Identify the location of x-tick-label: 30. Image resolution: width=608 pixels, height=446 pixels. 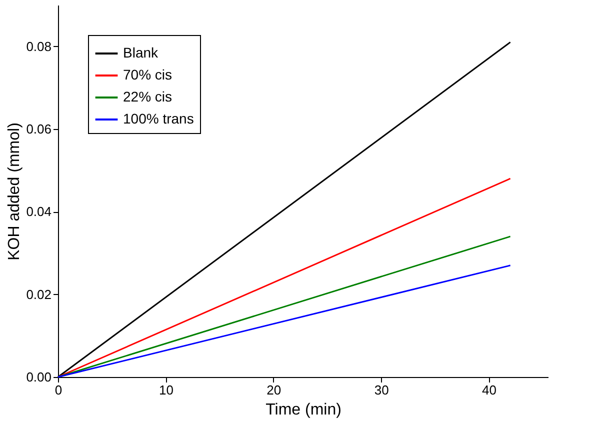
(381, 390).